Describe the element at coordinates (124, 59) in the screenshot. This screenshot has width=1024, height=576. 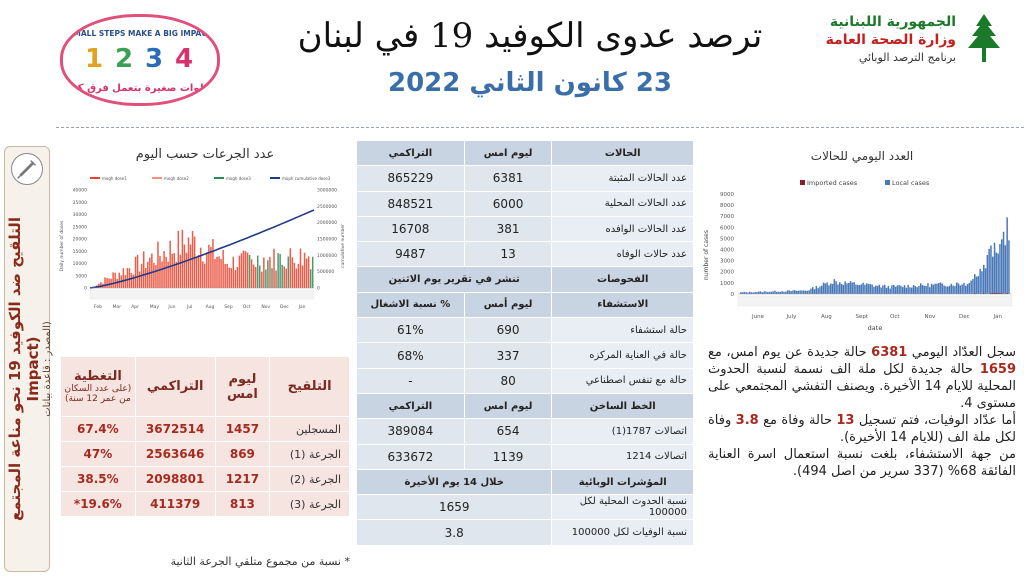
I see `campaign-number-2: 2` at that location.